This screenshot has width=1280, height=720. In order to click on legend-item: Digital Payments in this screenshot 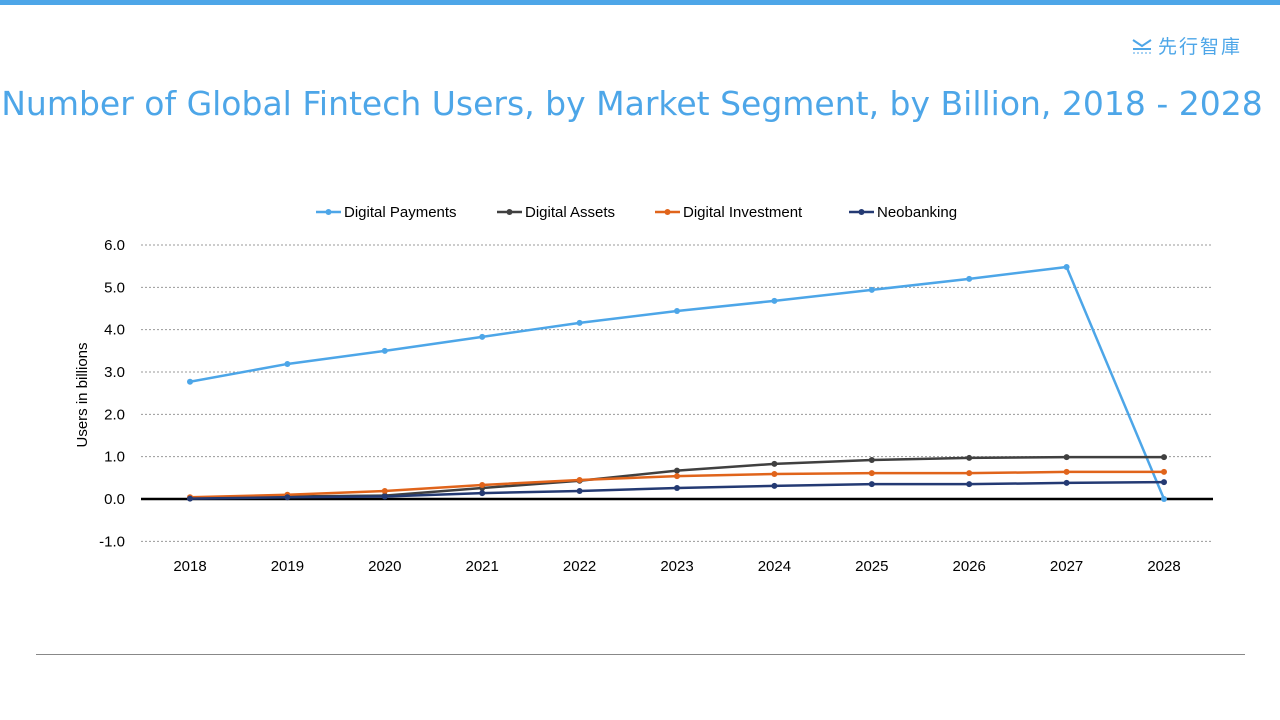, I will do `click(386, 212)`.